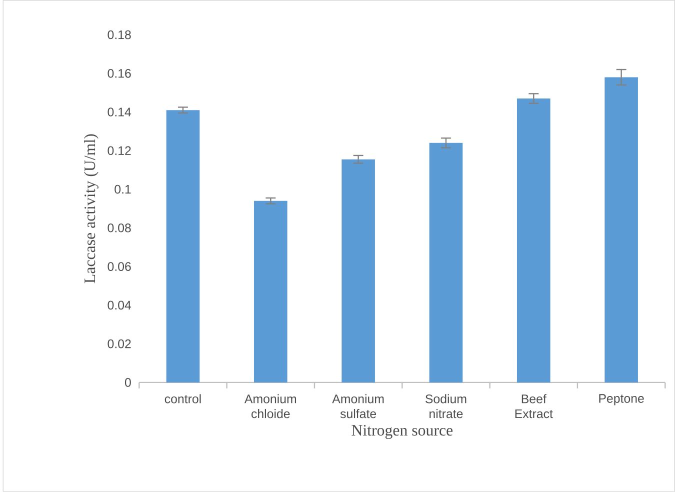 The height and width of the screenshot is (492, 675). I want to click on x-tick-label: Amonium sulfate, so click(358, 406).